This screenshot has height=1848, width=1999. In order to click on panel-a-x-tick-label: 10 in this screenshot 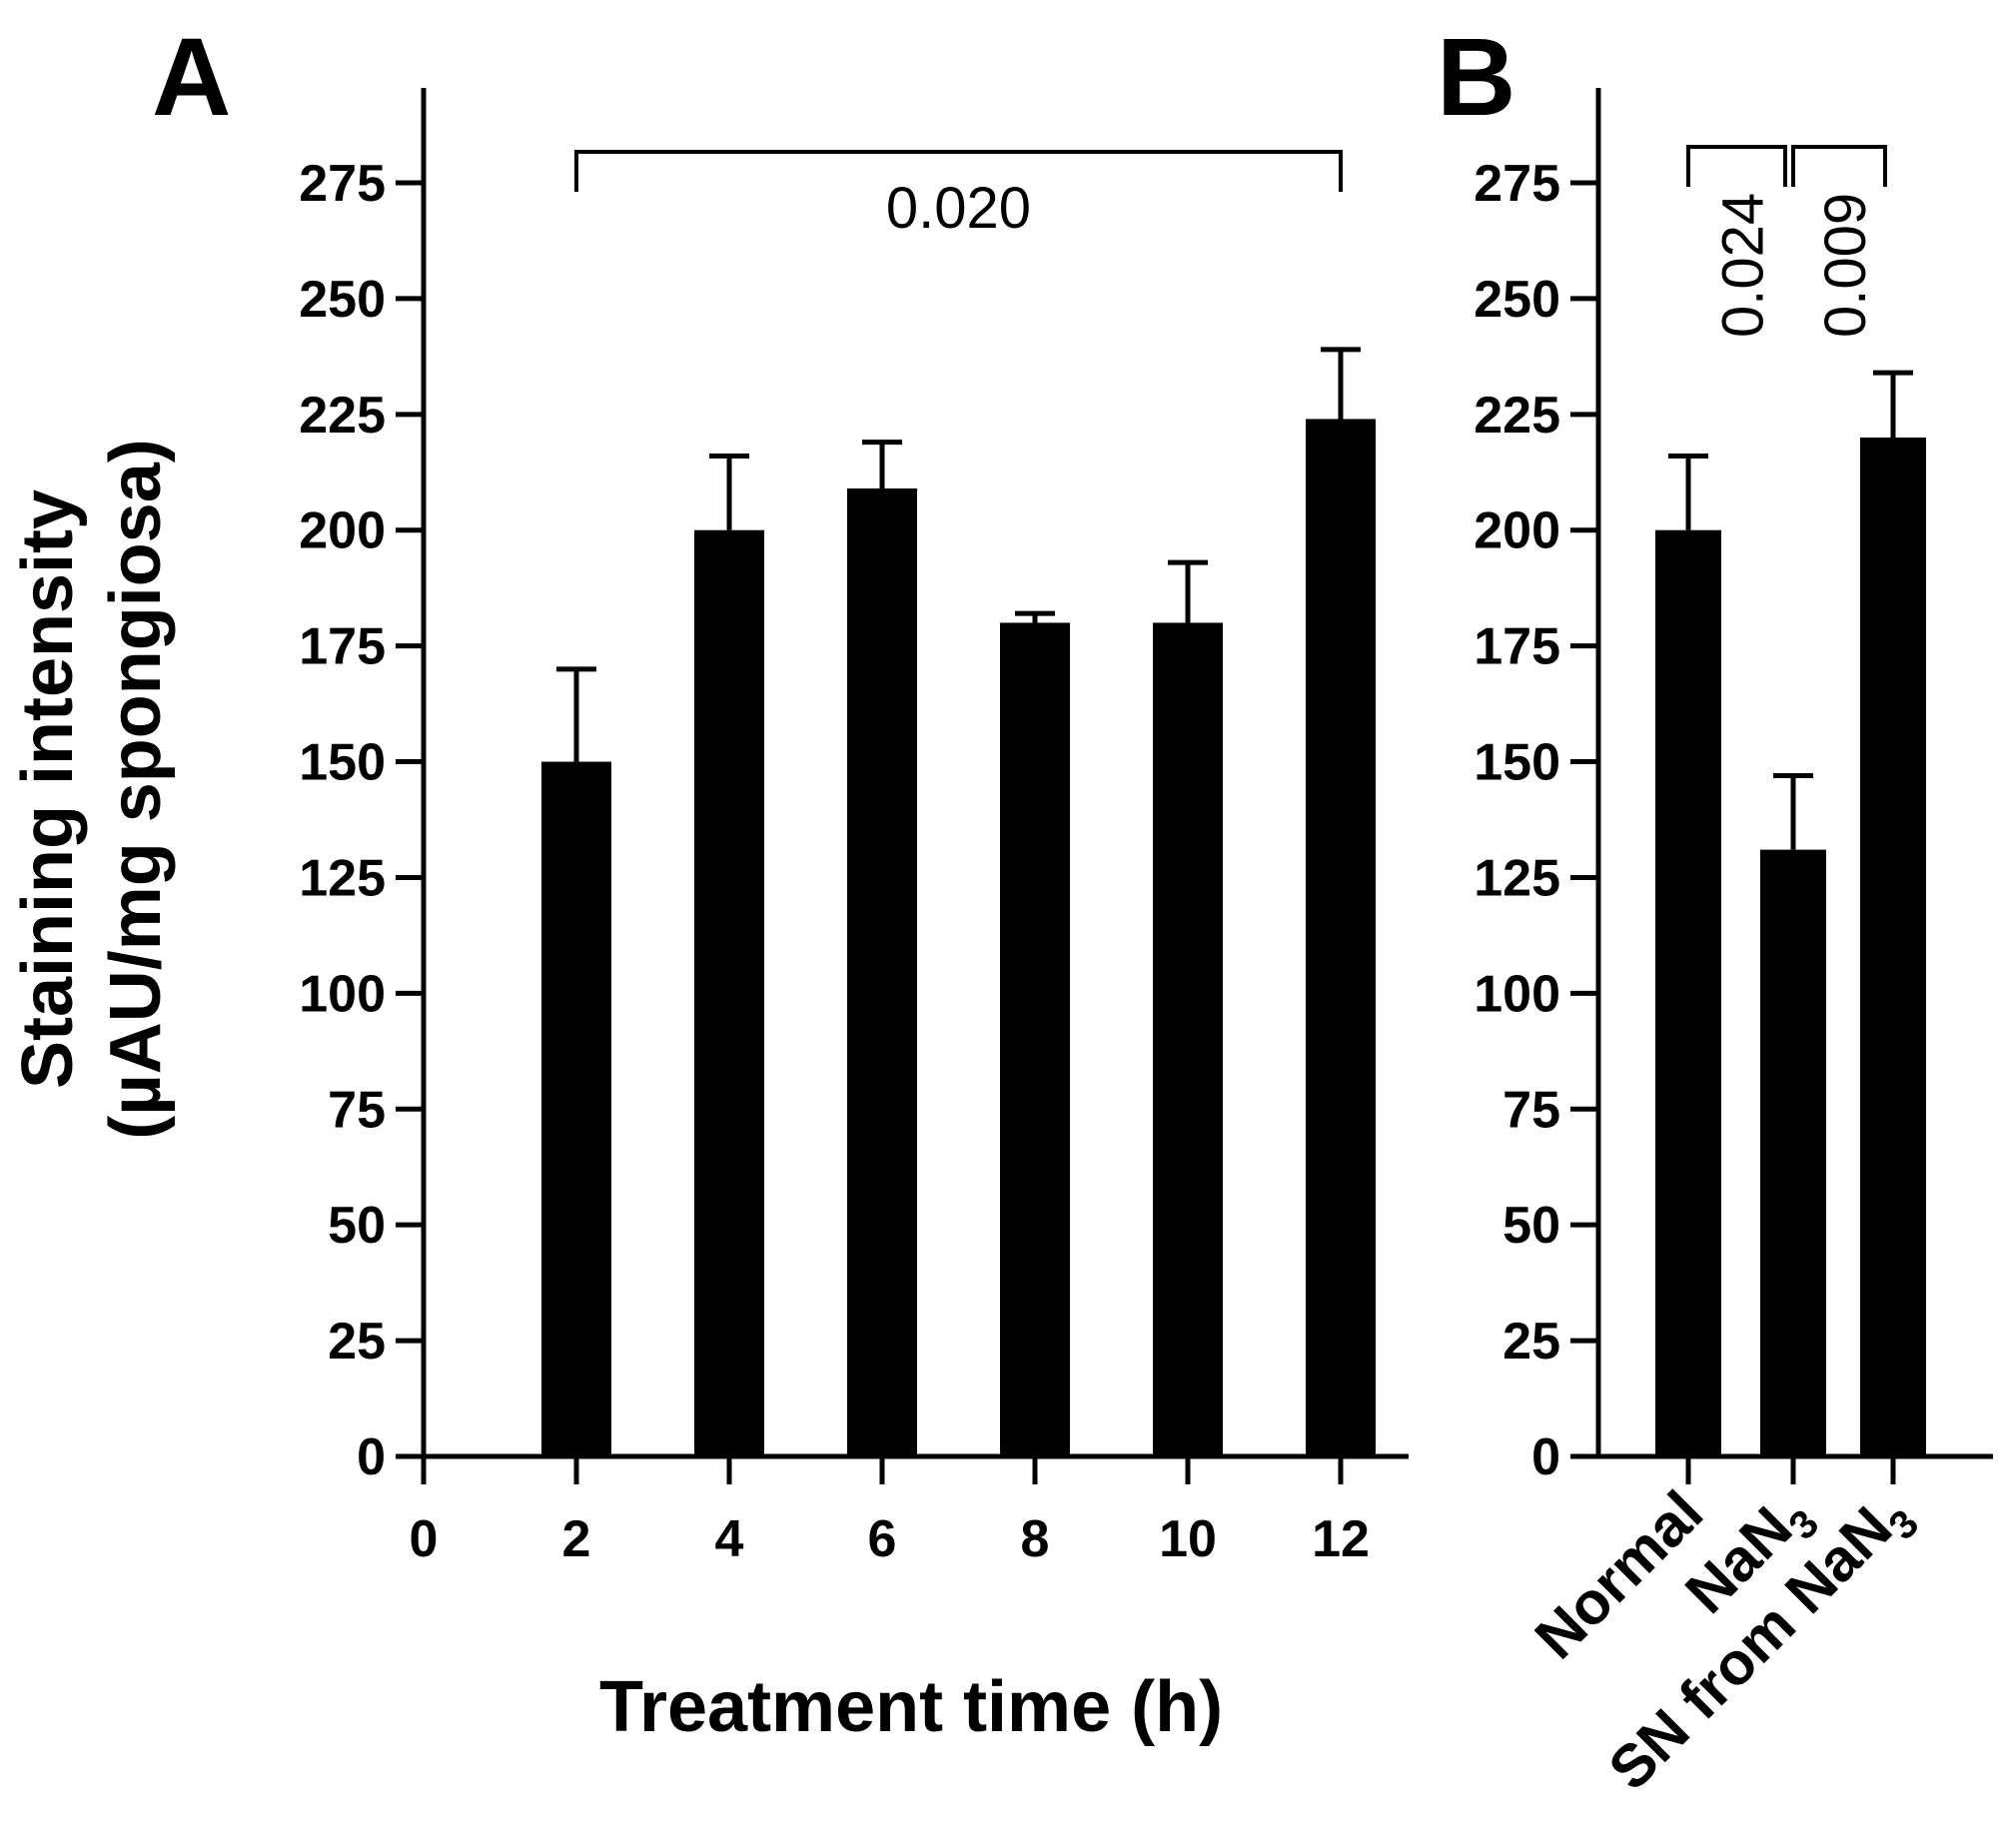, I will do `click(1188, 1539)`.